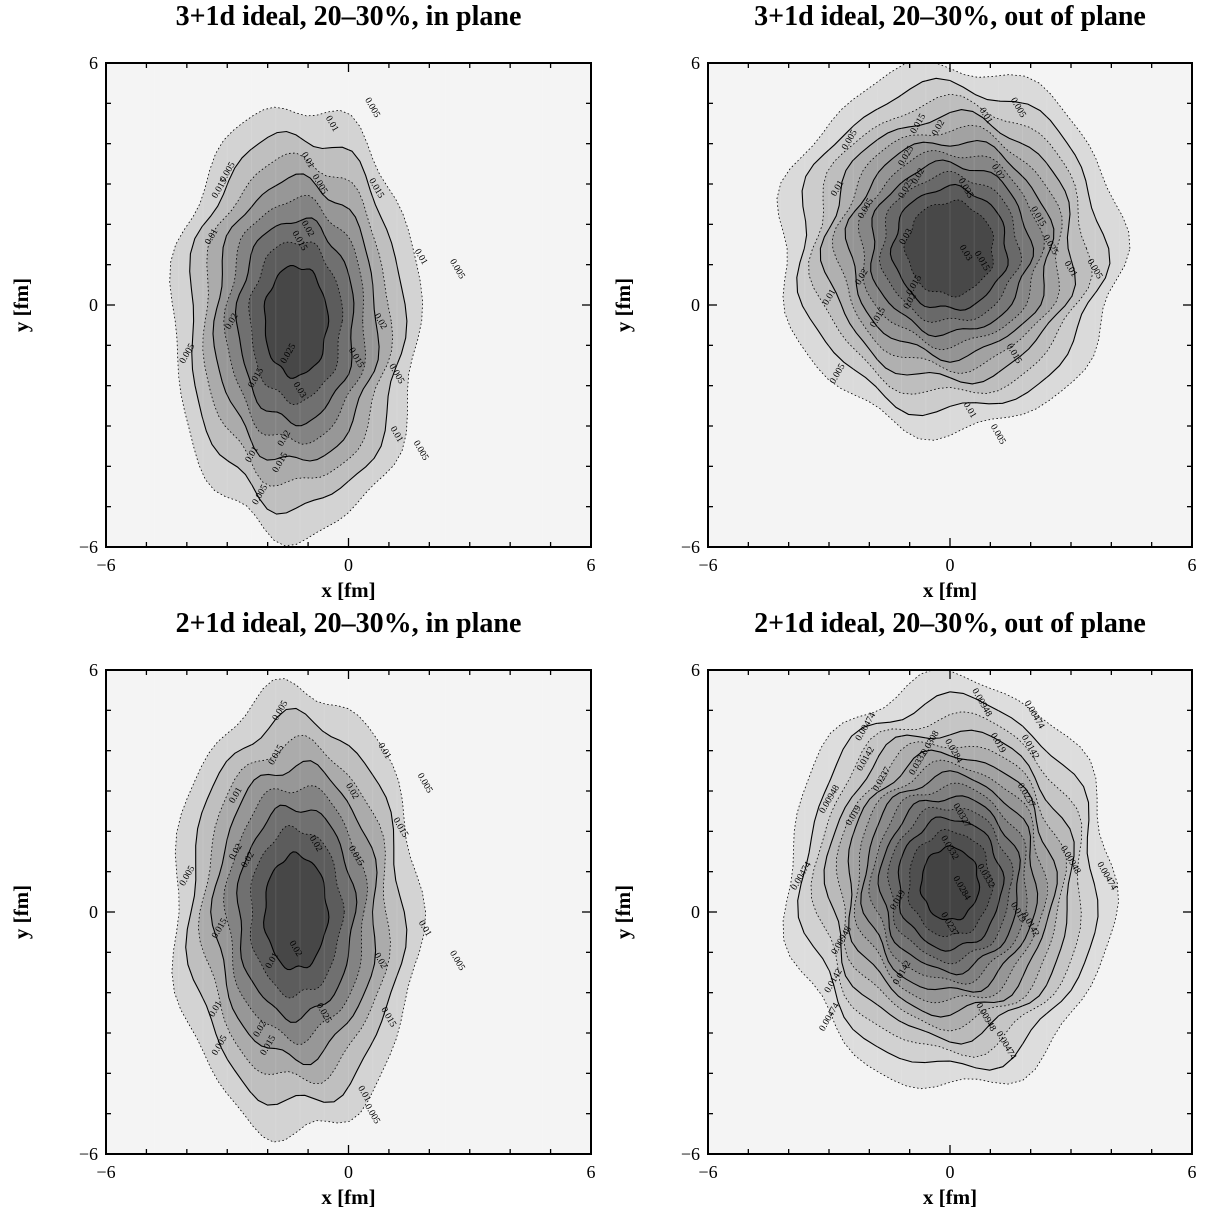 This screenshot has width=1212, height=1222. Describe the element at coordinates (950, 16) in the screenshot. I see `panel-title: 3+1d ideal, 20–30%, out of plane` at that location.